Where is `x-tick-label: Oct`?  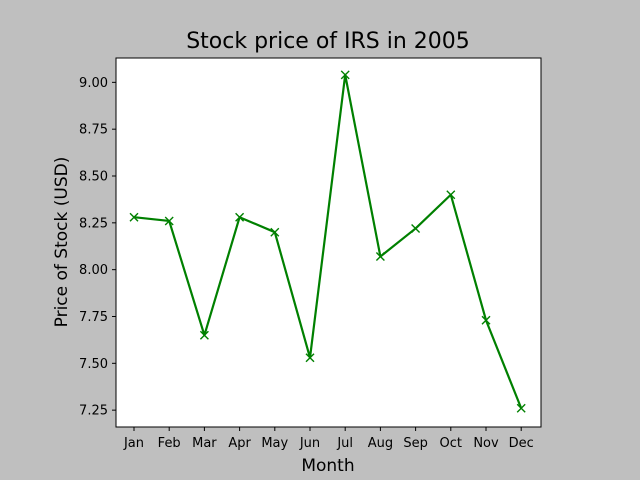 x-tick-label: Oct is located at coordinates (451, 443).